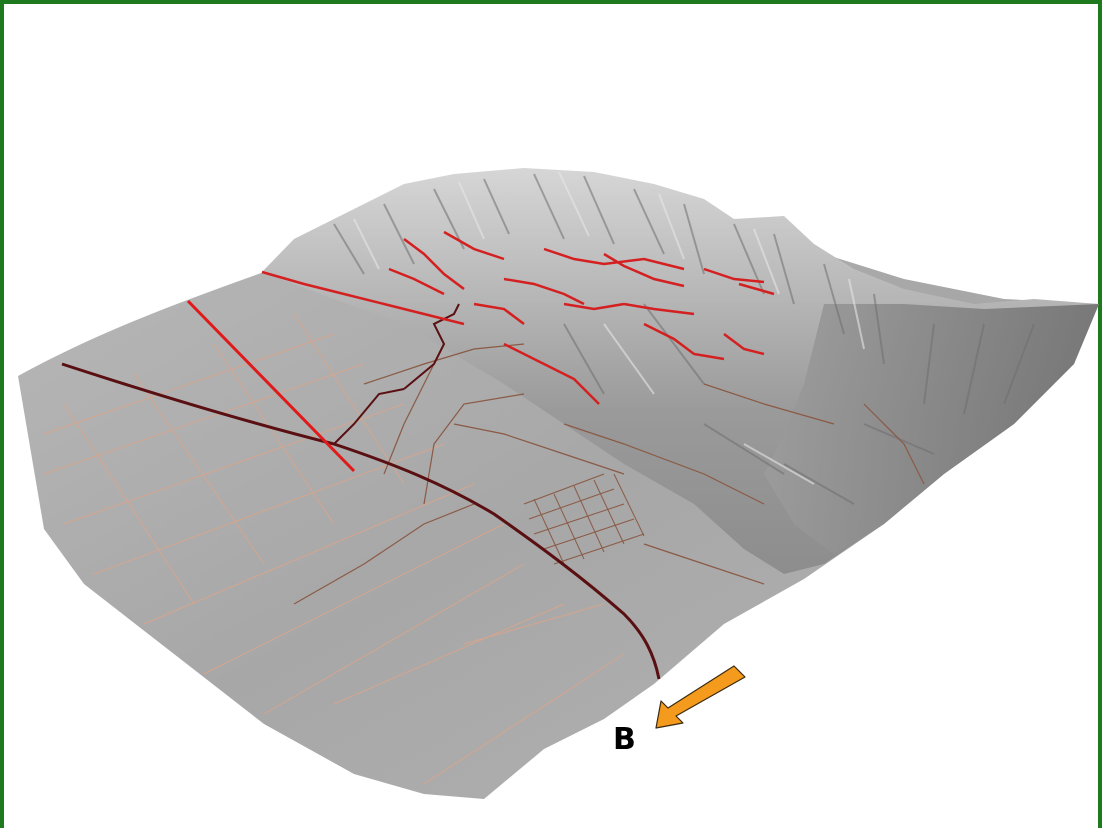 This screenshot has height=832, width=1102. What do you see at coordinates (271, 386) in the screenshot?
I see `section-line` at bounding box center [271, 386].